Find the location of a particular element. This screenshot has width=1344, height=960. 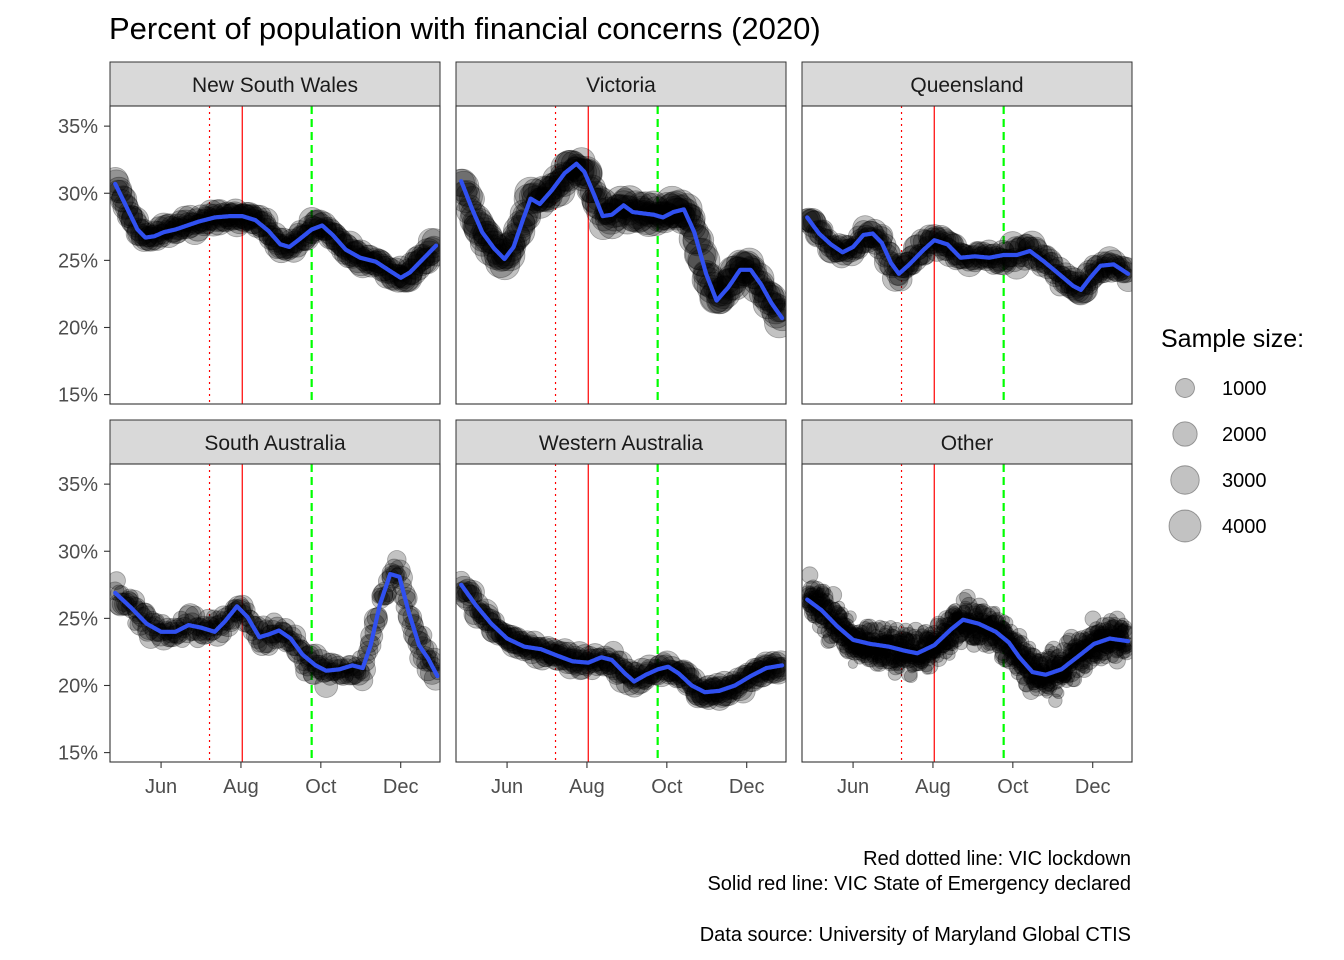

y-tick-label: 35% is located at coordinates (78, 127).